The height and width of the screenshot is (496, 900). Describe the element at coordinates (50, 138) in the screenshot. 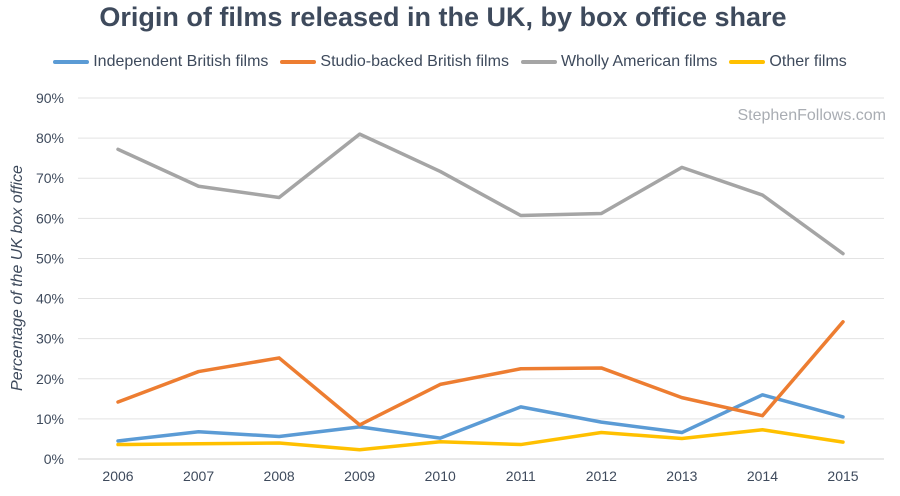

I see `y-tick-label: 80%` at that location.